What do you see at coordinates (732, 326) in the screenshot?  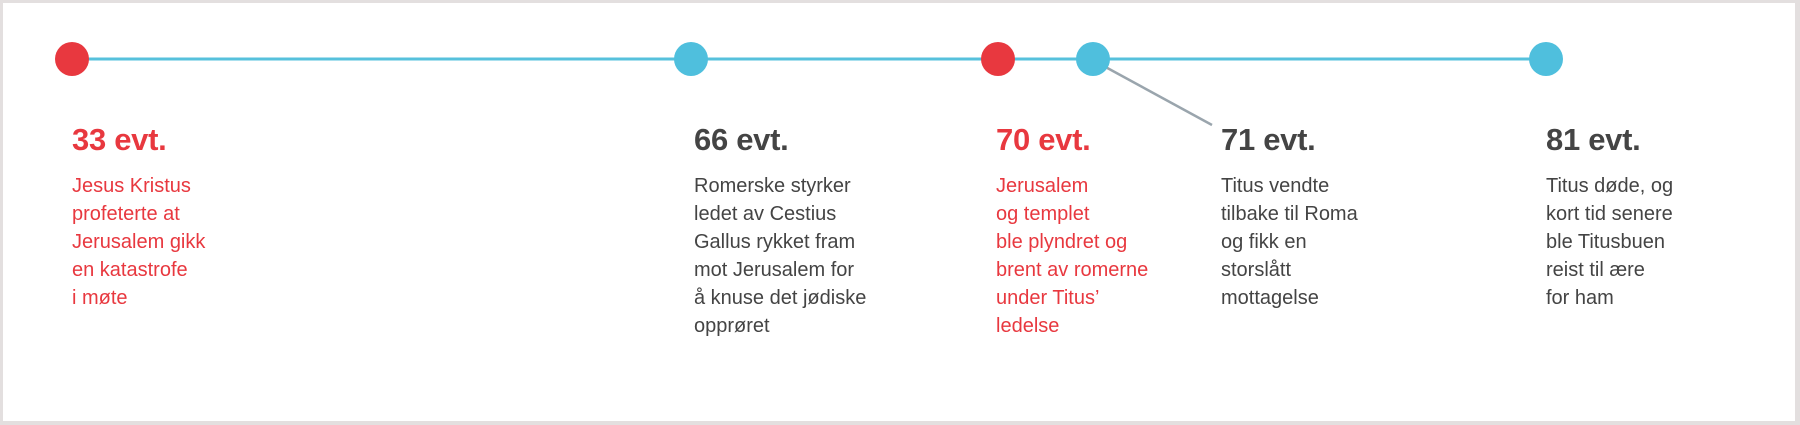 I see `description-line: opprøret` at bounding box center [732, 326].